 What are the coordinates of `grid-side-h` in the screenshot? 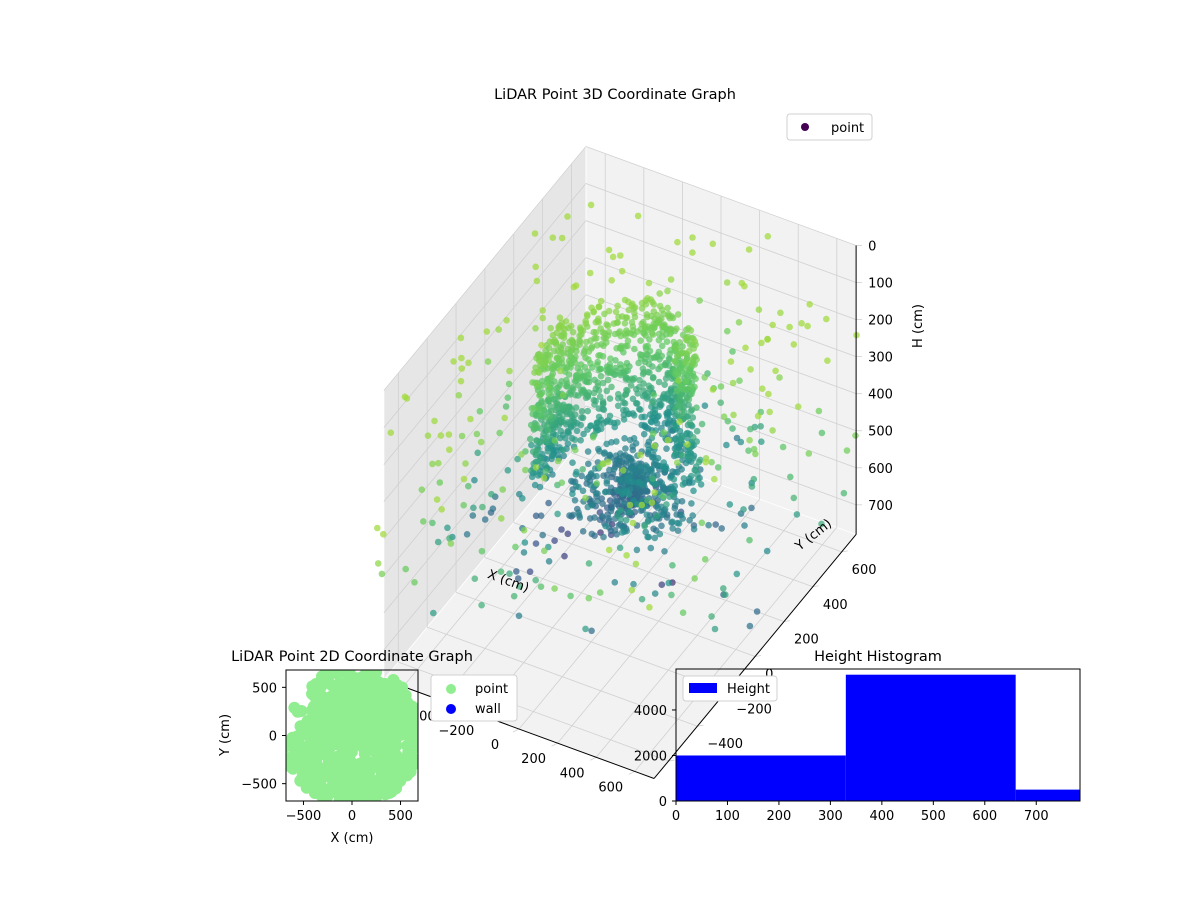 It's located at (485, 379).